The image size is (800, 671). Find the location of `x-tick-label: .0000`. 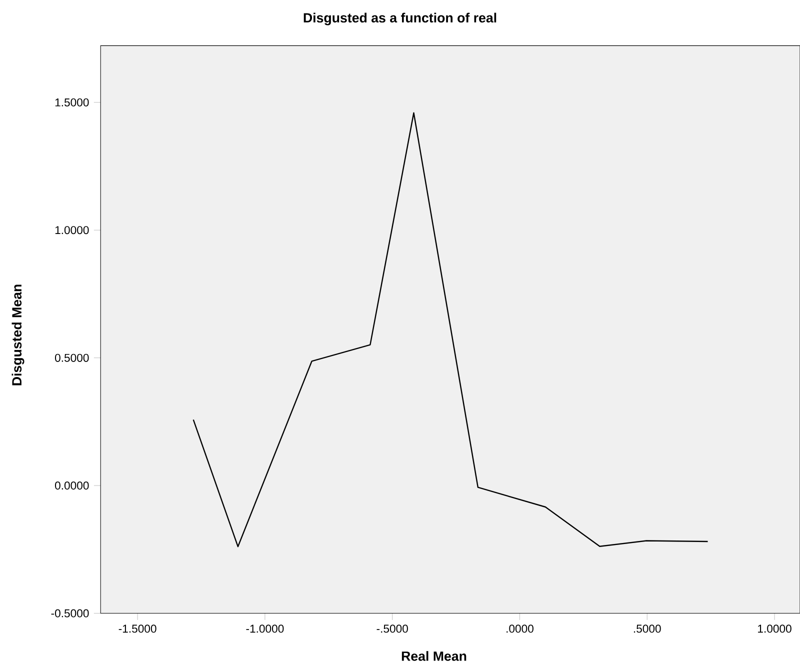

x-tick-label: .0000 is located at coordinates (520, 628).